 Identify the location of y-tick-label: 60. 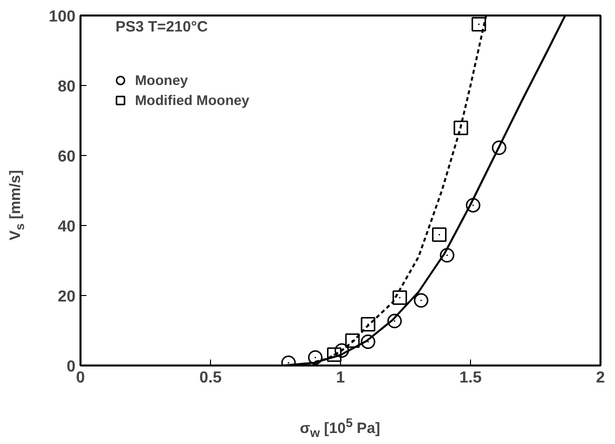
(67, 157).